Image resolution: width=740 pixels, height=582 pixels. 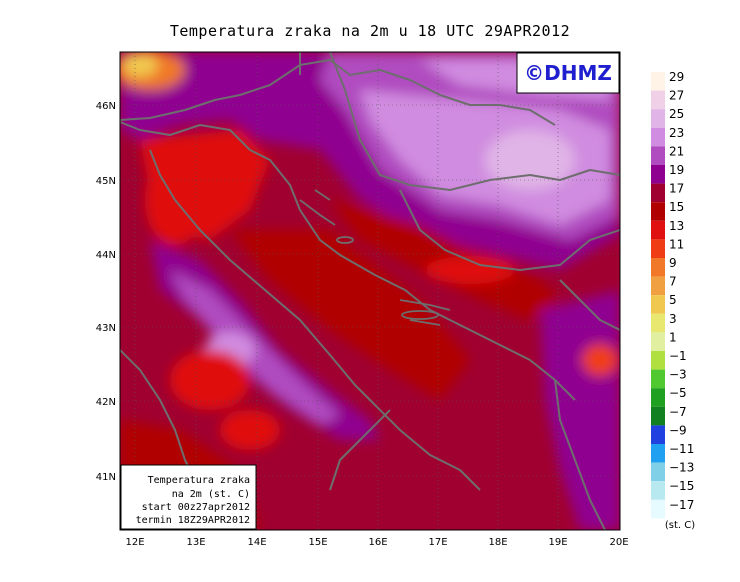 What do you see at coordinates (676, 189) in the screenshot?
I see `legend-label: 17` at bounding box center [676, 189].